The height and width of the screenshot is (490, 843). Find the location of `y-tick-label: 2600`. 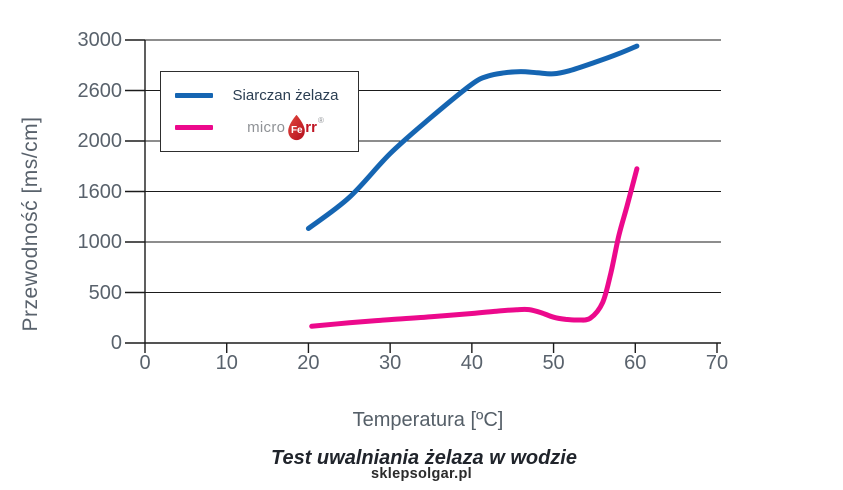

y-tick-label: 2600 is located at coordinates (100, 90).